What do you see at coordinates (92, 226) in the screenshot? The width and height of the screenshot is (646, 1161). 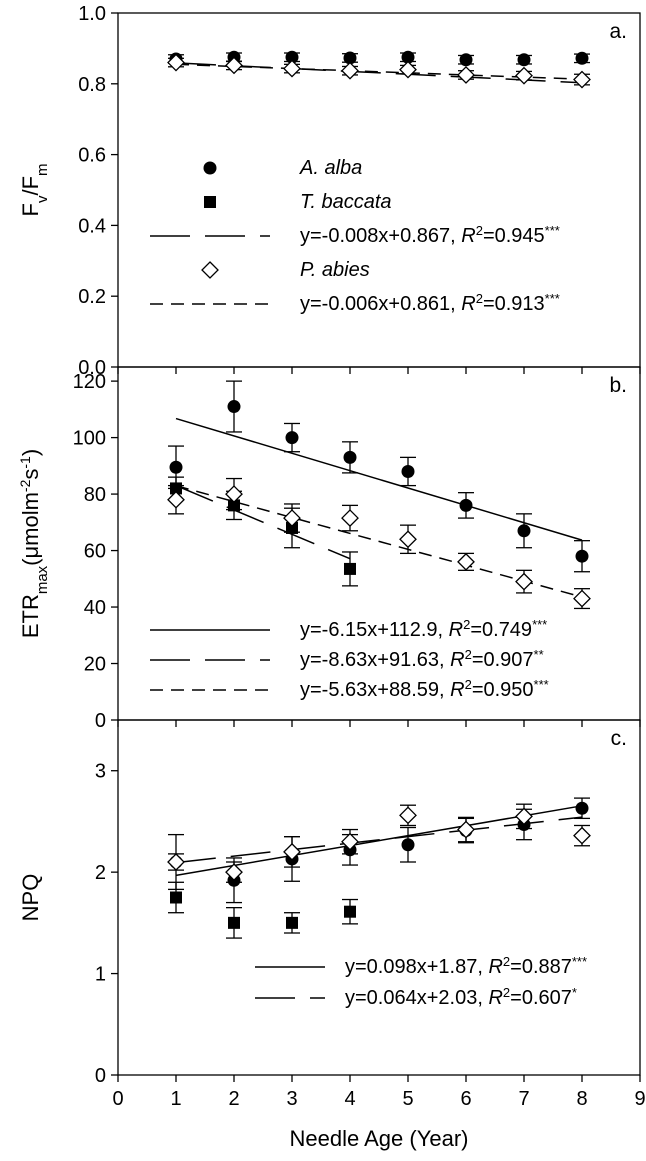 I see `y-tick-label: 0.4` at bounding box center [92, 226].